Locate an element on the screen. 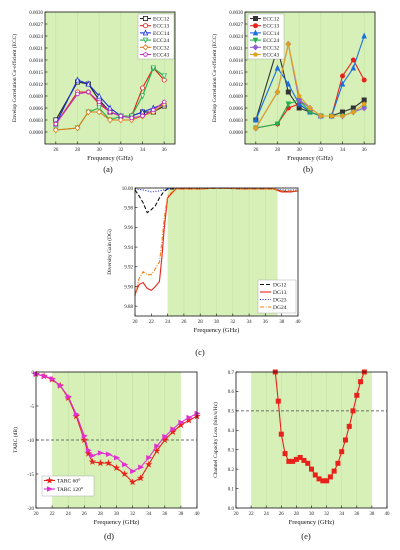  y-tick-label: 0.2 is located at coordinates (231, 470).